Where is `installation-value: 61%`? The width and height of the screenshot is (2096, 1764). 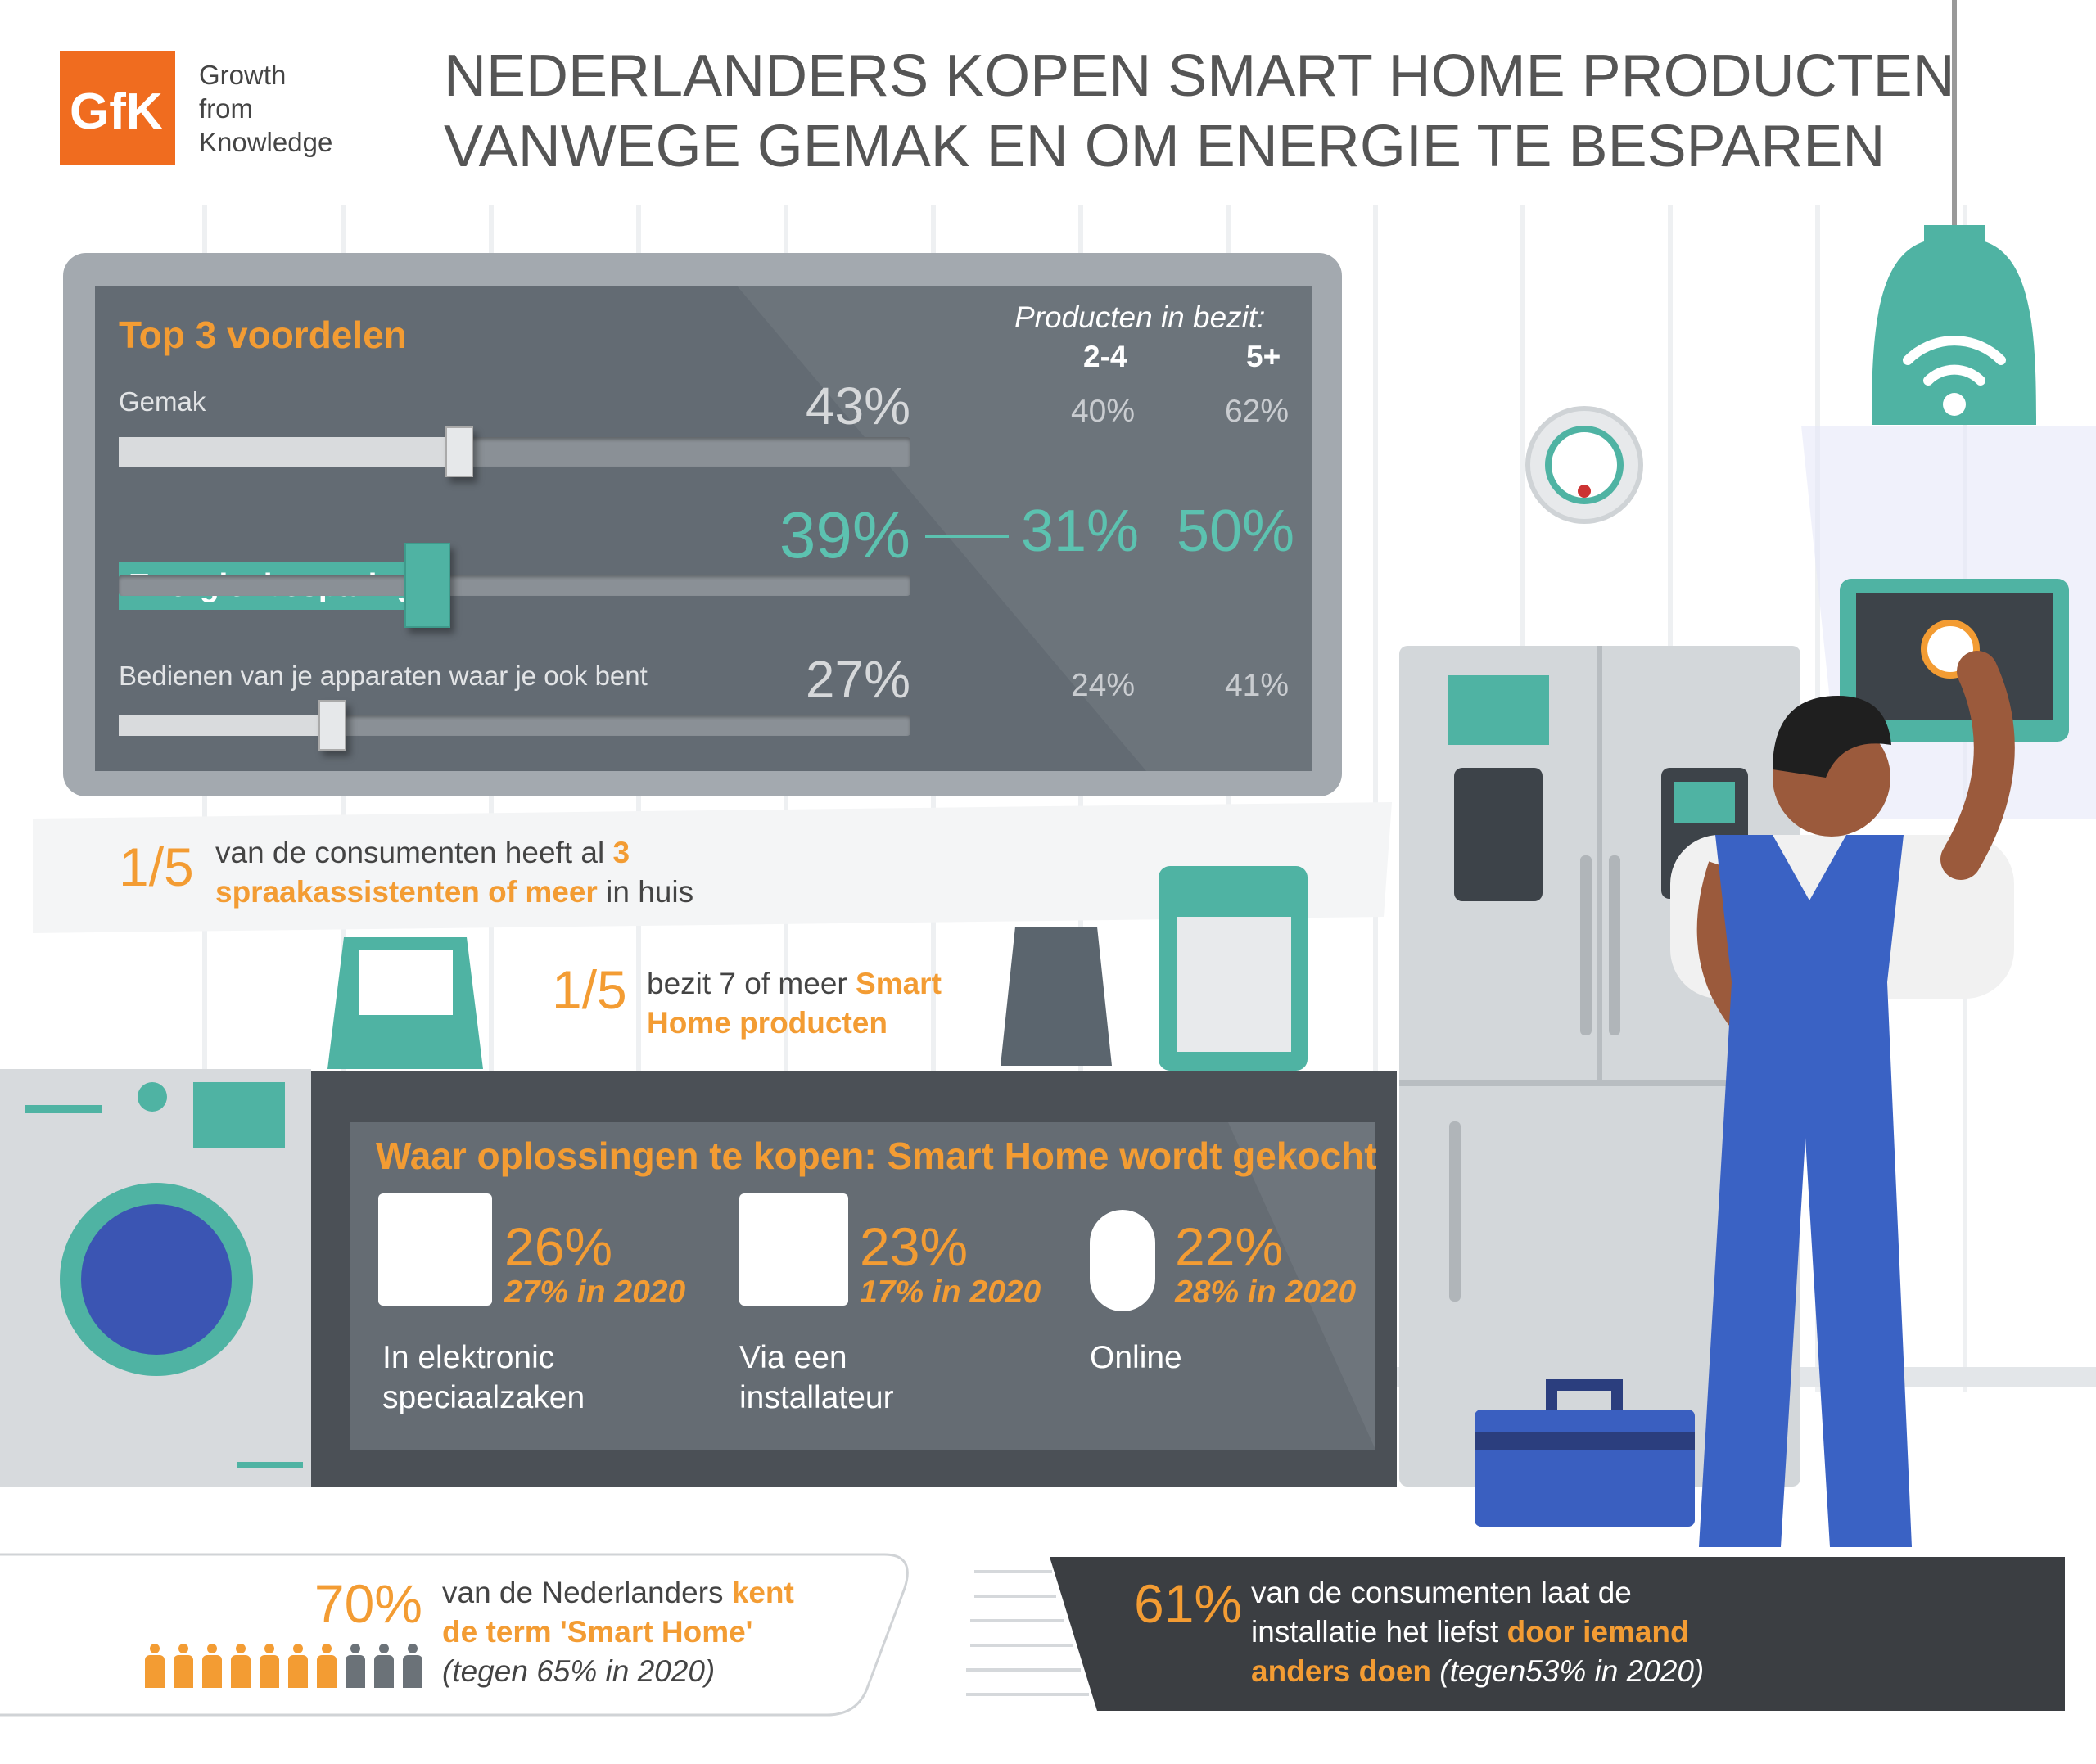 installation-value: 61% is located at coordinates (1188, 1603).